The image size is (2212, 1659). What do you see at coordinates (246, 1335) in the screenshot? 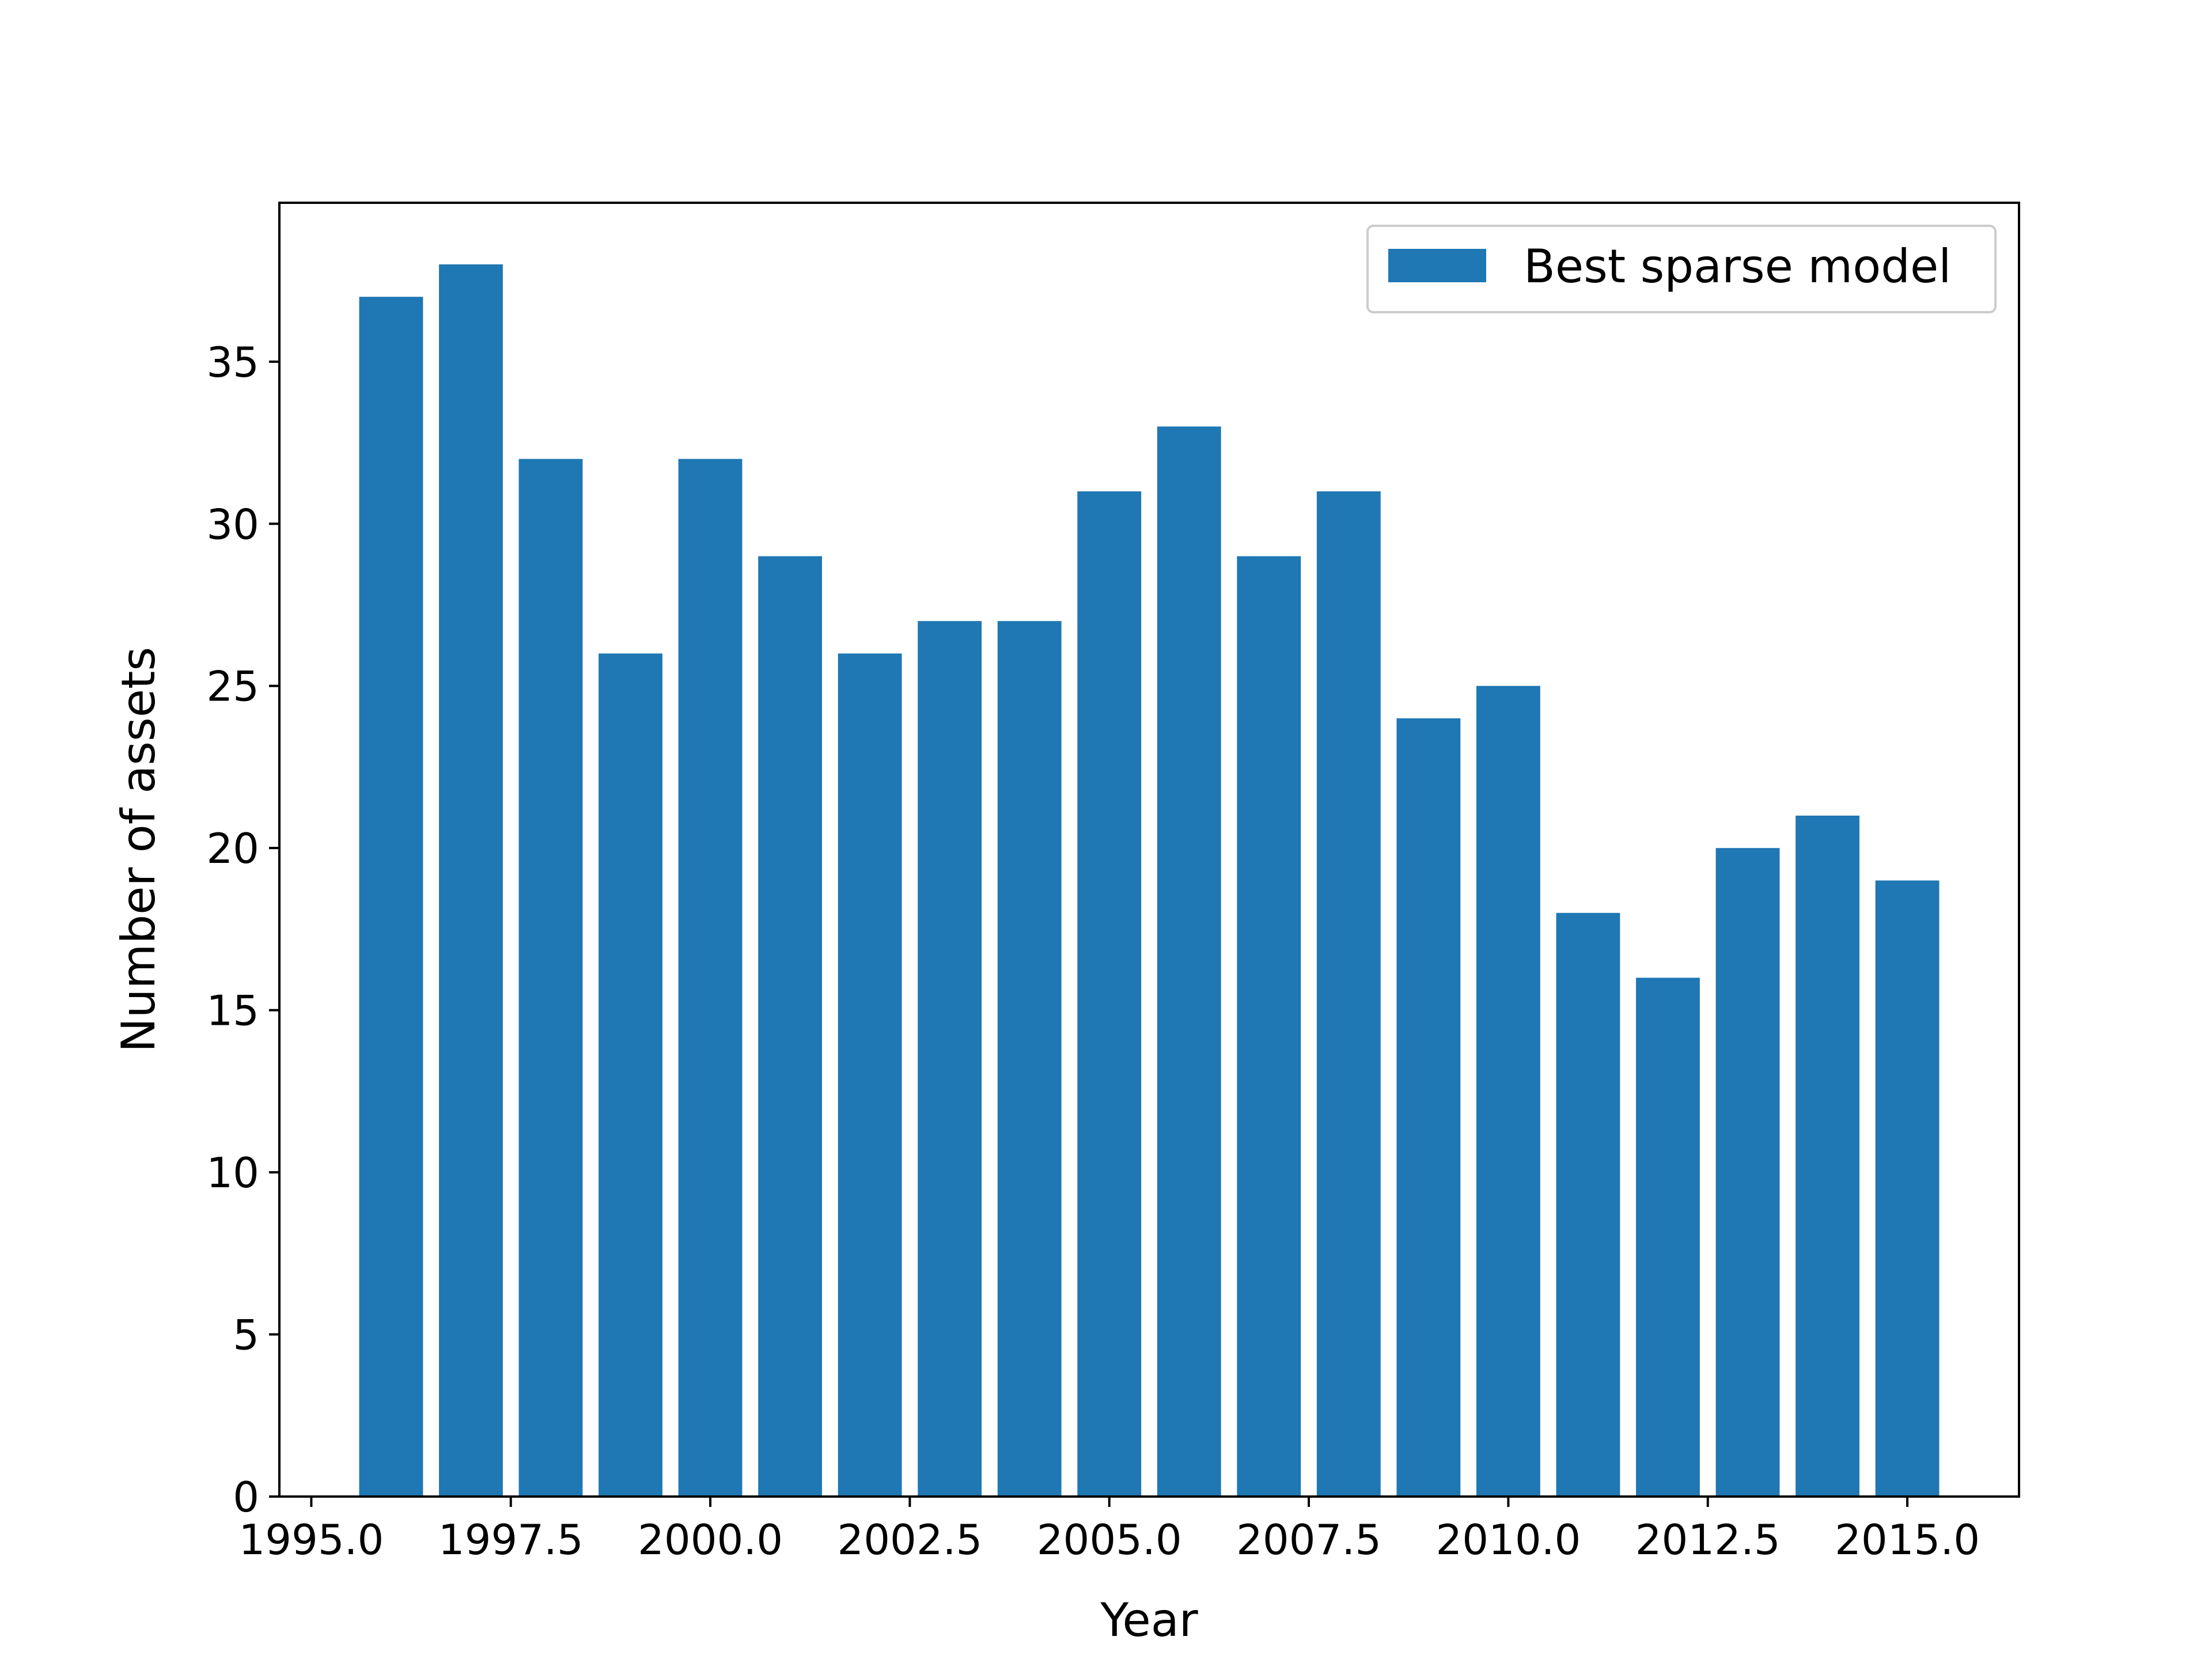
I see `y-tick-label: 5` at bounding box center [246, 1335].